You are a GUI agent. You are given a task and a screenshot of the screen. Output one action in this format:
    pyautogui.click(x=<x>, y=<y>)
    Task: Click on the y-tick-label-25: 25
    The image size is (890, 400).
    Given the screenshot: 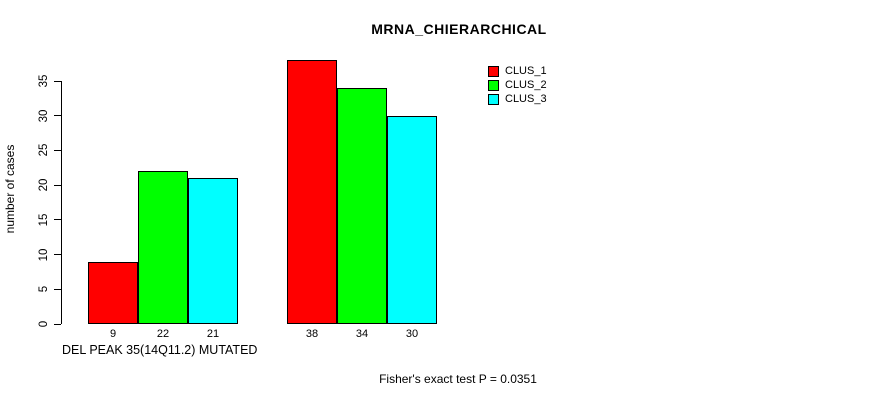 What is the action you would take?
    pyautogui.click(x=44, y=150)
    